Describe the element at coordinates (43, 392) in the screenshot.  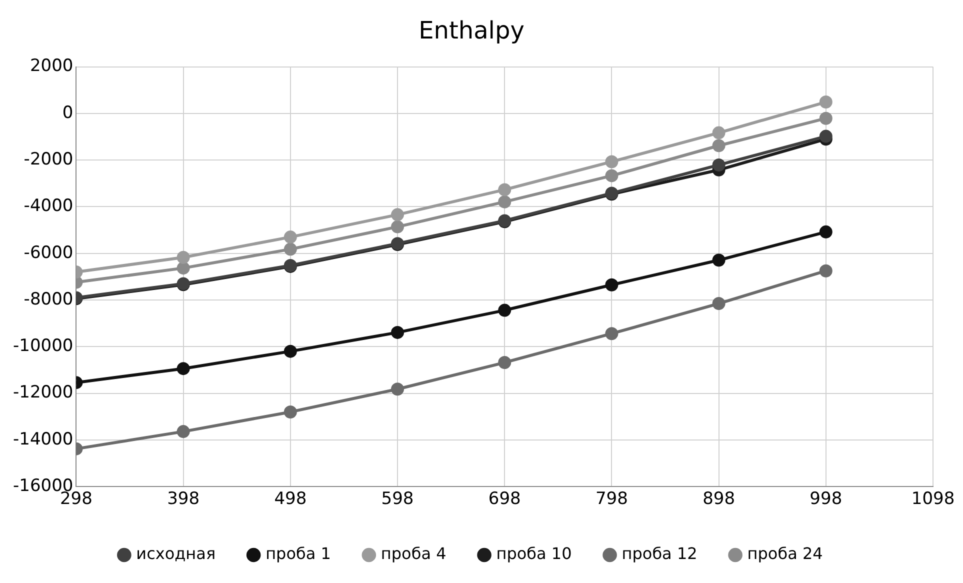
I see `y-tick-label: -12000` at that location.